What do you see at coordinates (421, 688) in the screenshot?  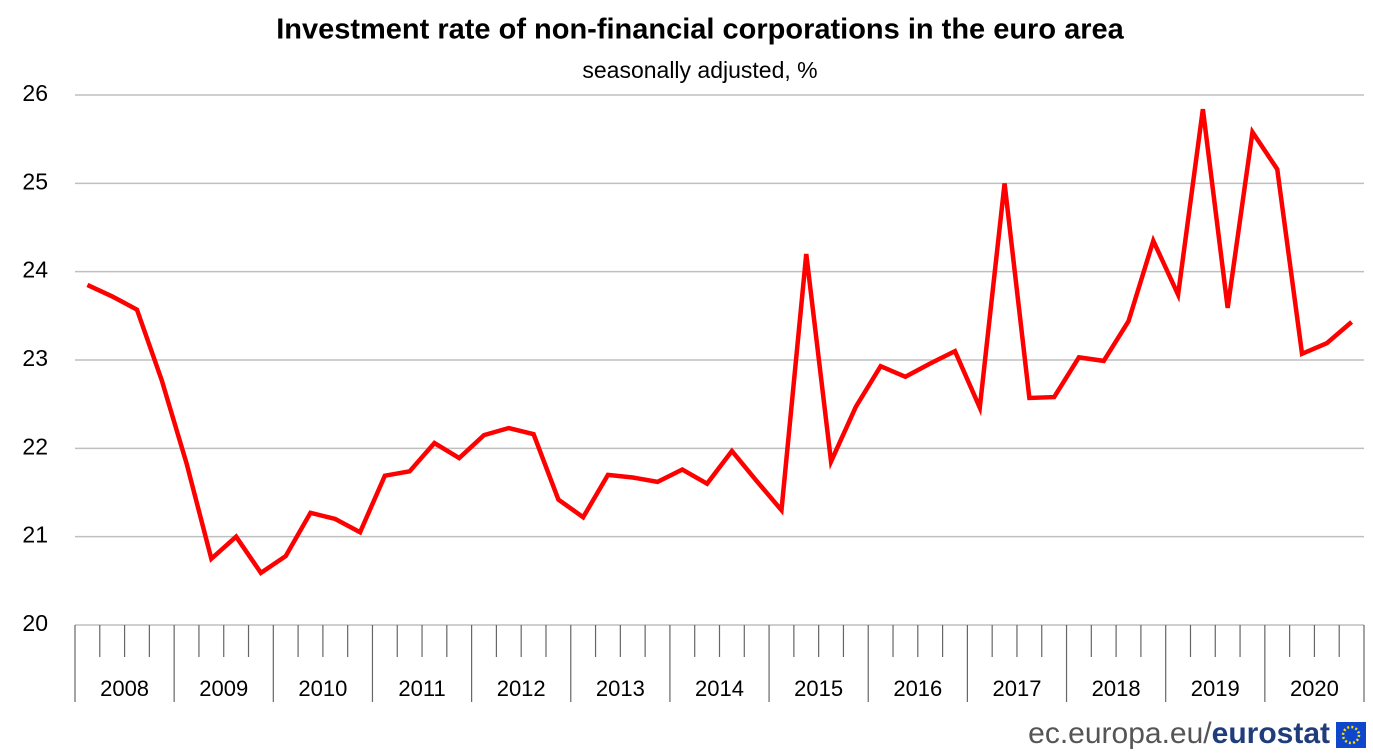 I see `x-tick-label: 2011` at bounding box center [421, 688].